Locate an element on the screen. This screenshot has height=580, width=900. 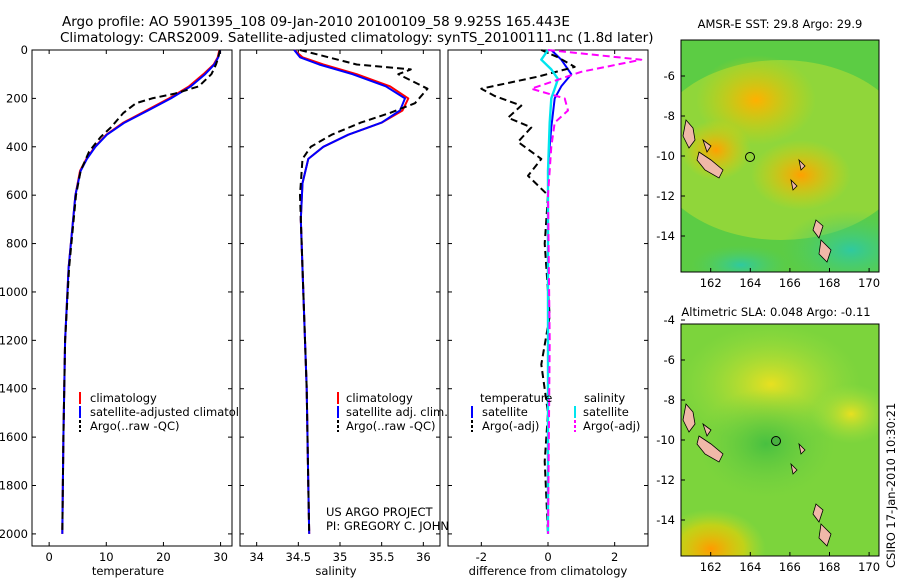
sst-cool-region is located at coordinates (830, 241).